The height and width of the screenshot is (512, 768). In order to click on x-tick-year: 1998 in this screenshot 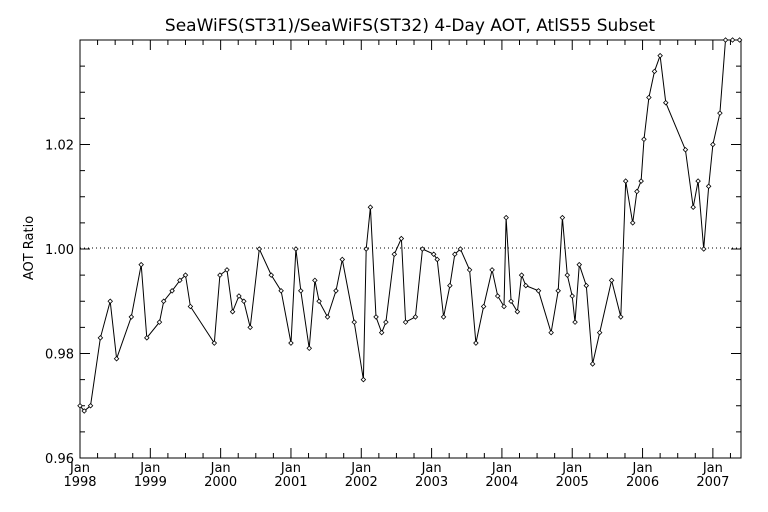, I will do `click(79, 482)`.